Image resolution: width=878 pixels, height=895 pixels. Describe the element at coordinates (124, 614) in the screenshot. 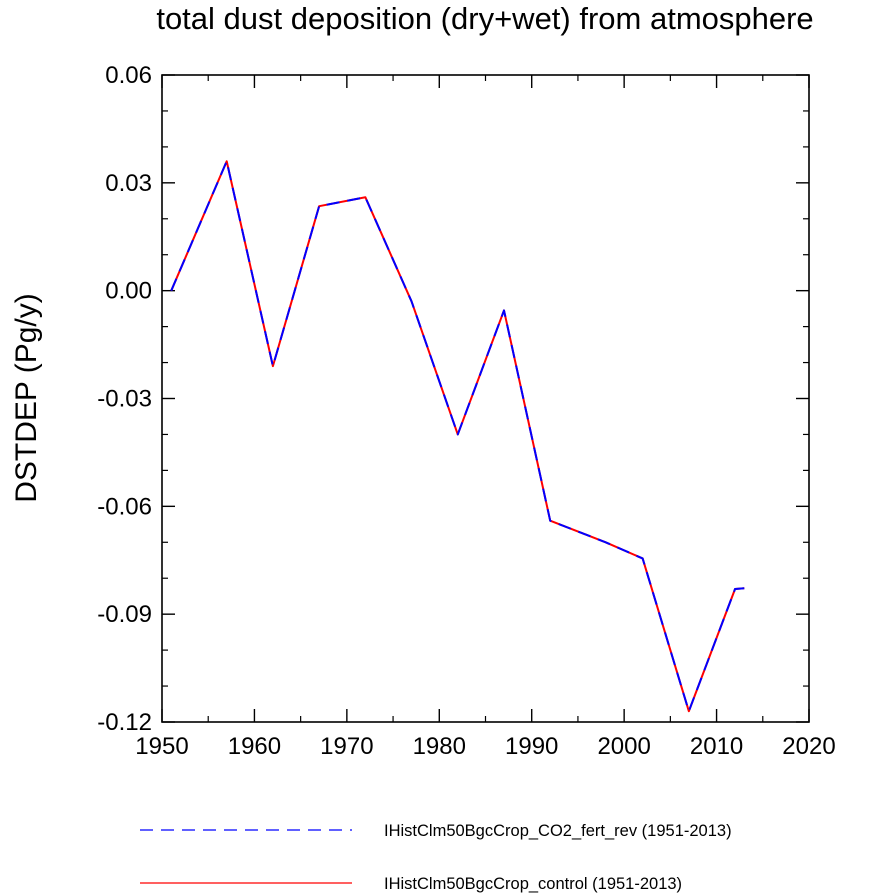

I see `y-tick-label: -0.09` at that location.